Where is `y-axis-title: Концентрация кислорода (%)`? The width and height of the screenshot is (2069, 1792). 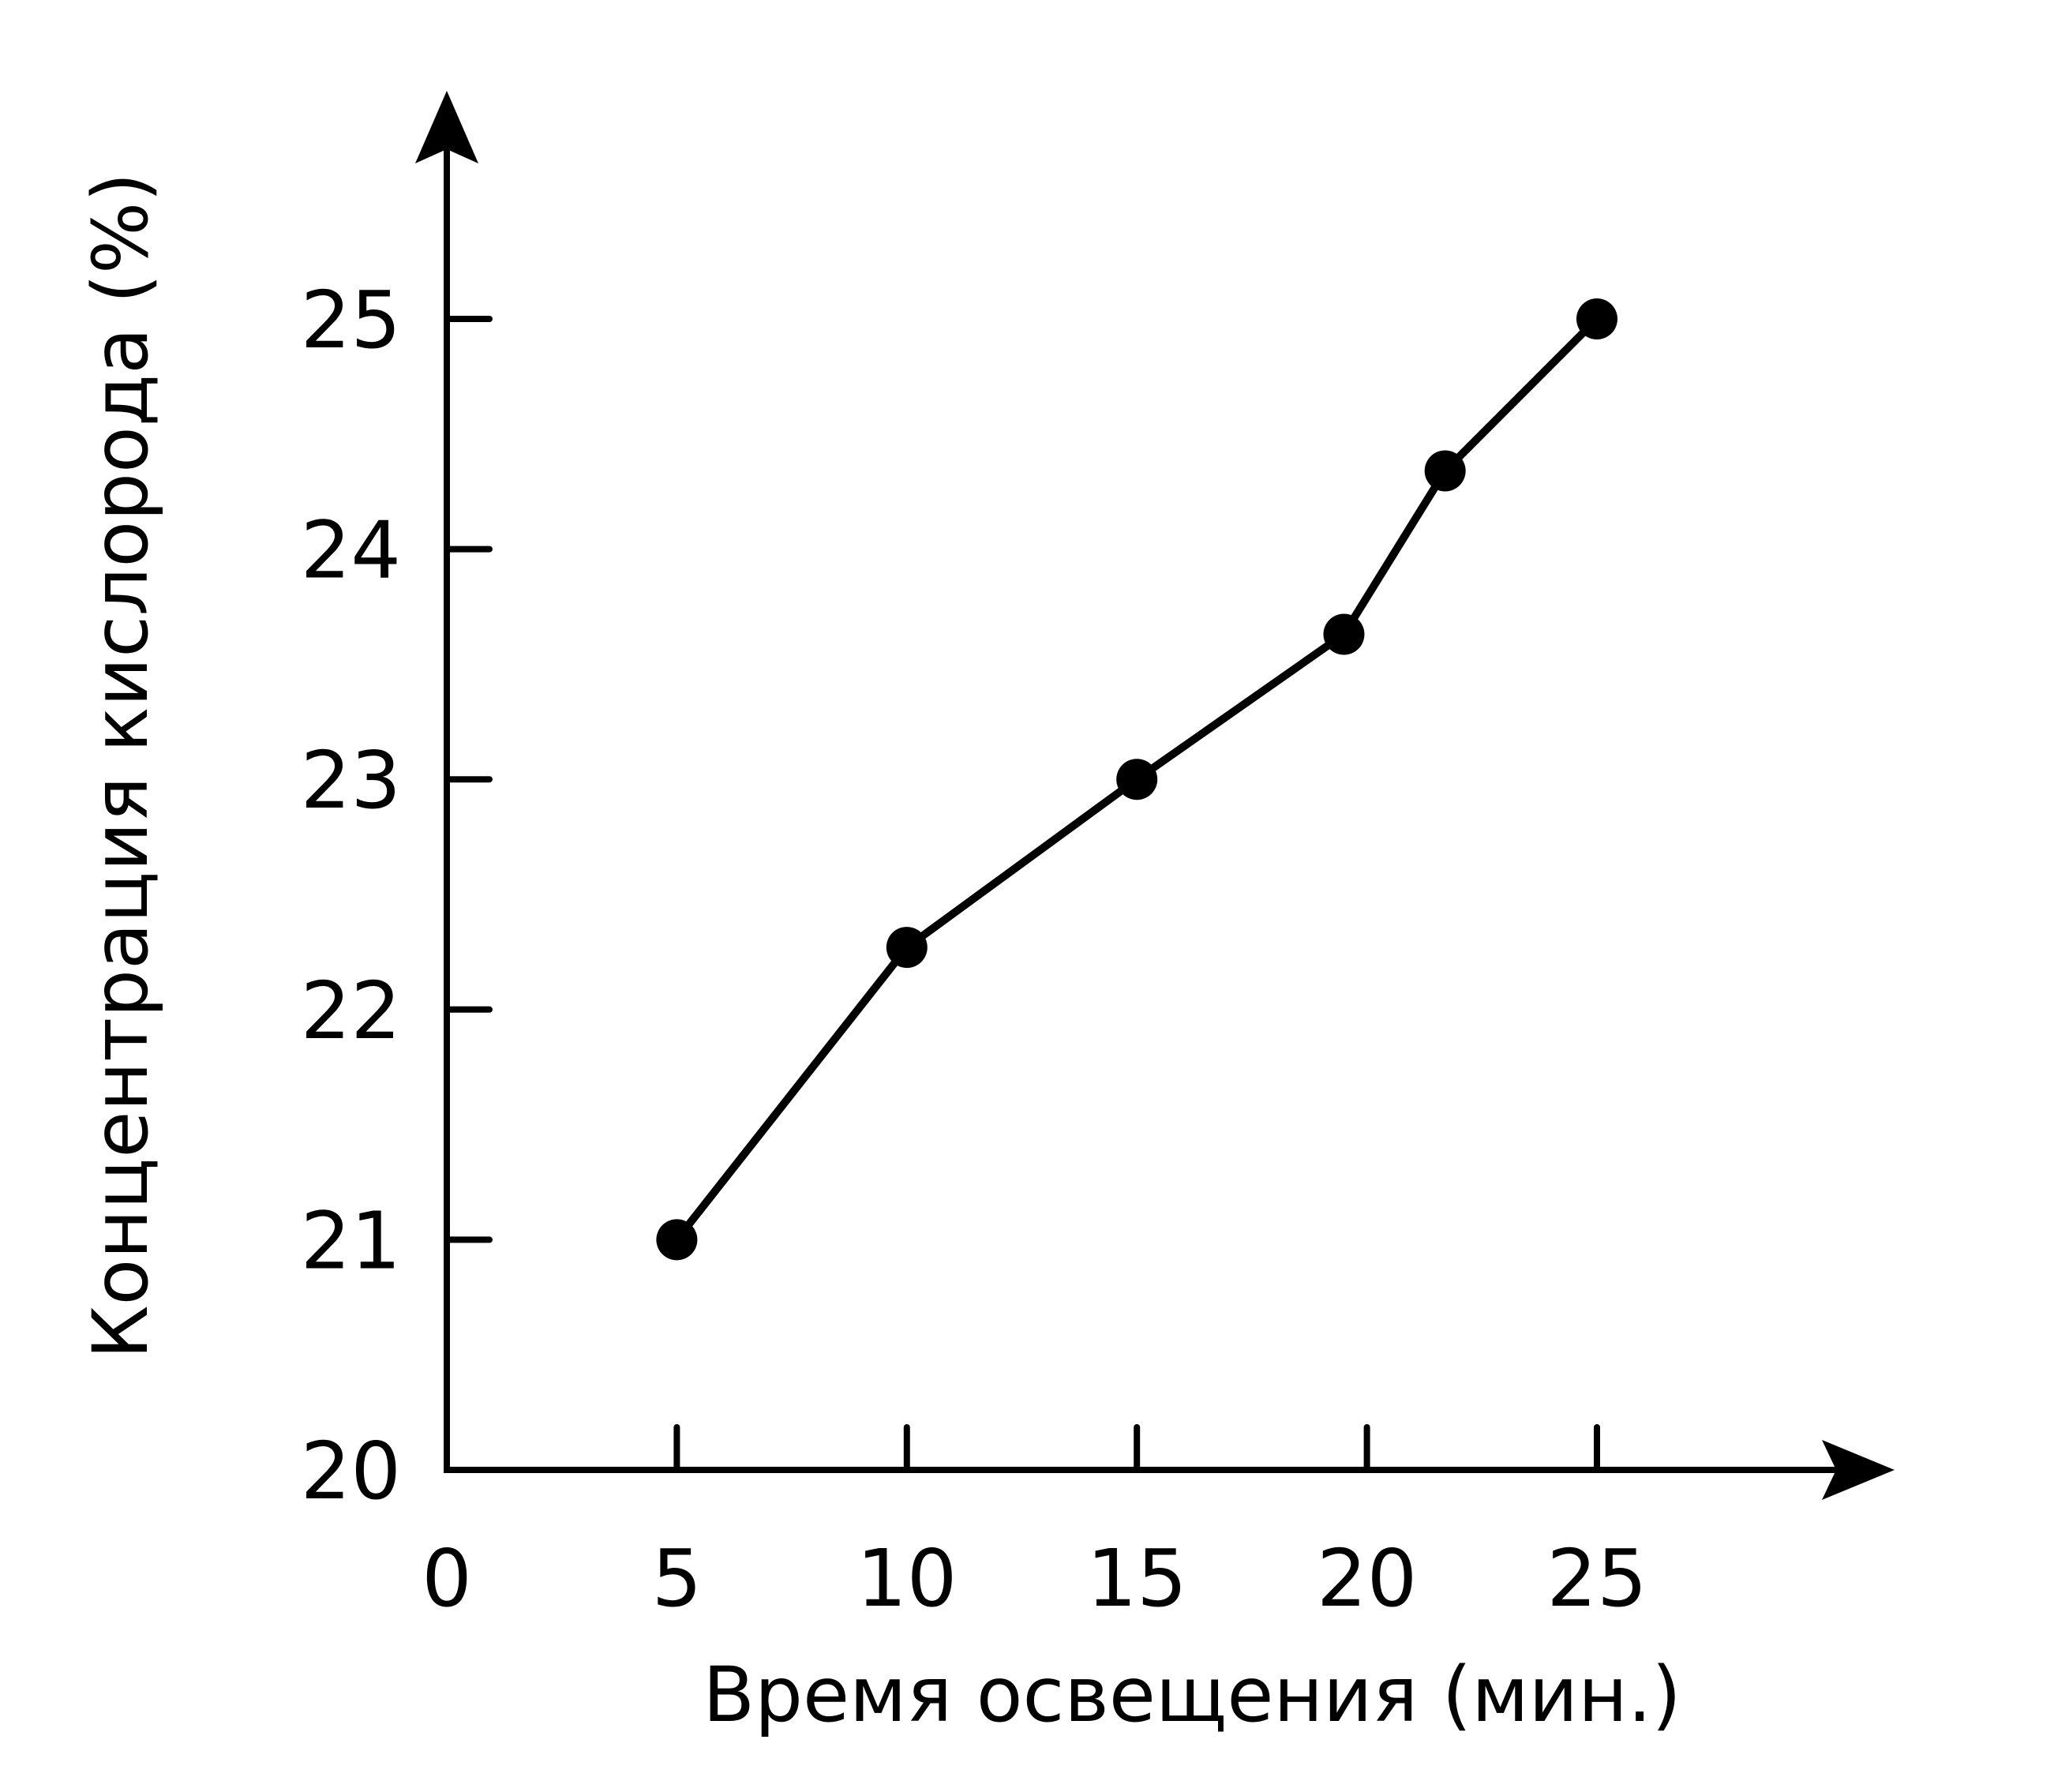
y-axis-title: Концентрация кислорода (%) is located at coordinates (121, 765).